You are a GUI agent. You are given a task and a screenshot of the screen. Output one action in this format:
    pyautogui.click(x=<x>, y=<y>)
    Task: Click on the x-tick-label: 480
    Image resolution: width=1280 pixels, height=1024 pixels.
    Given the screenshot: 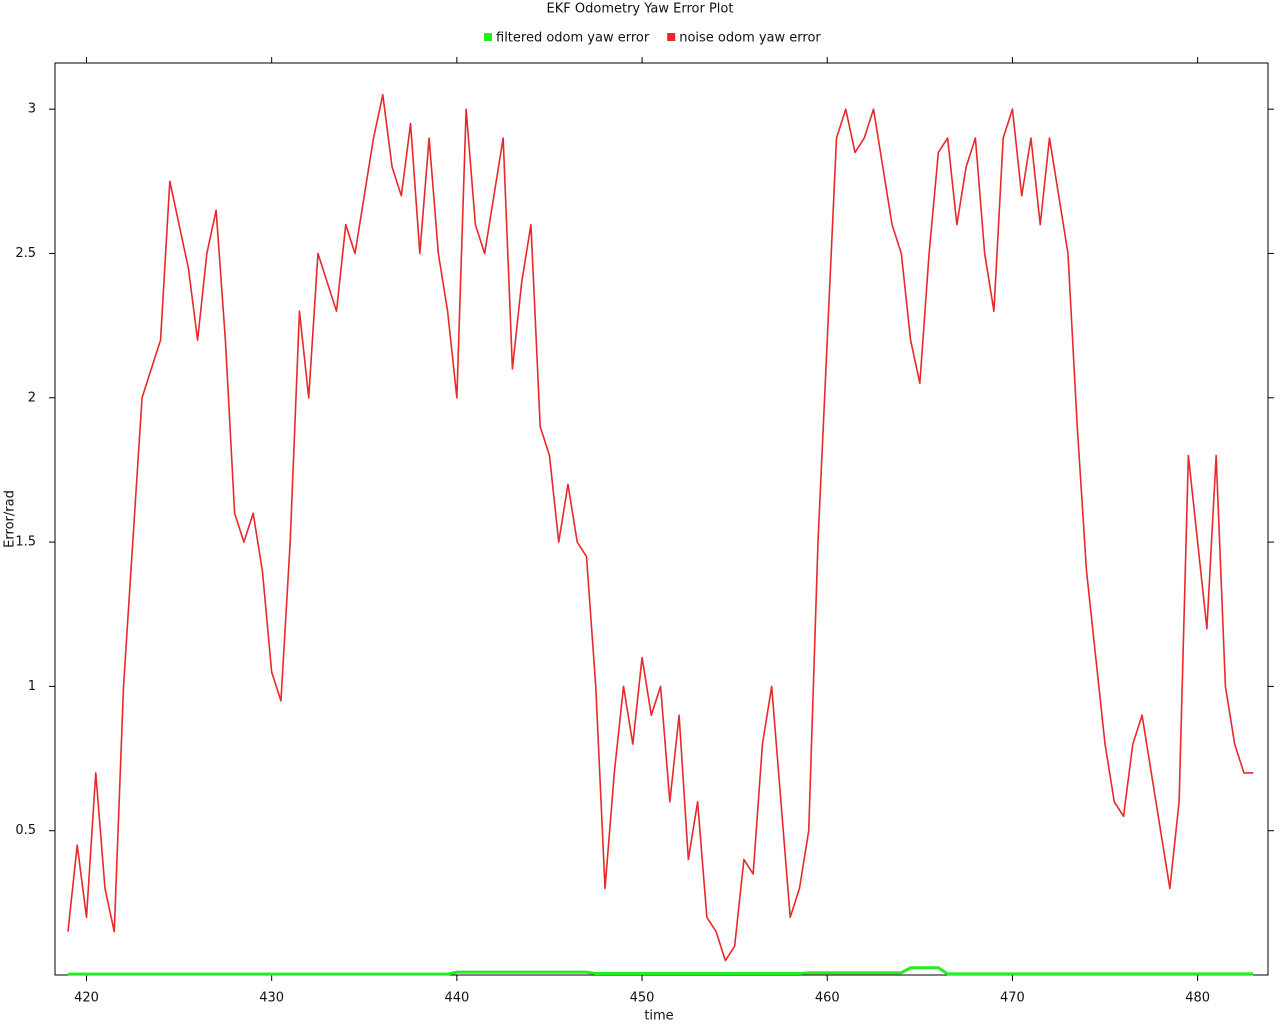 What is the action you would take?
    pyautogui.click(x=1197, y=998)
    